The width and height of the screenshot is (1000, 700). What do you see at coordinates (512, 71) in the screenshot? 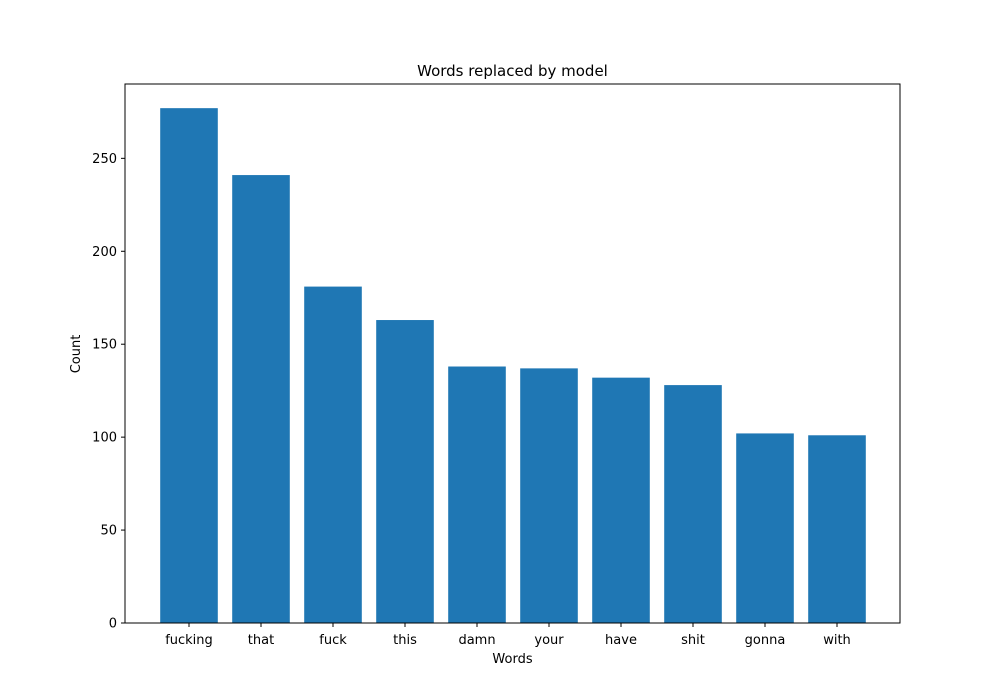
I see `chart-title: Words replaced by model` at bounding box center [512, 71].